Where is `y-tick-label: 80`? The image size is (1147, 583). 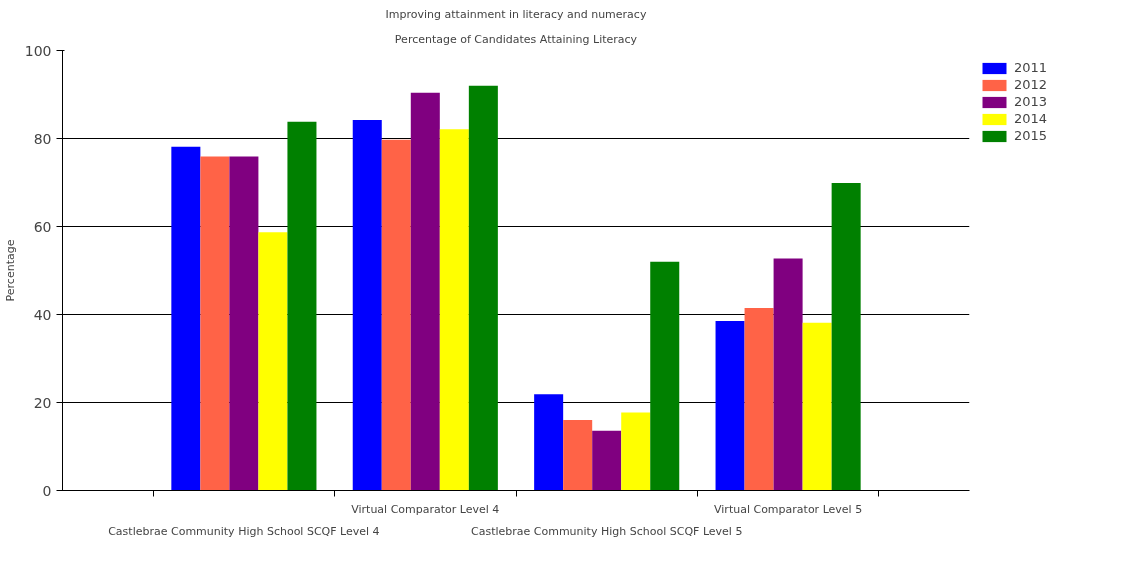
y-tick-label: 80 is located at coordinates (42, 138).